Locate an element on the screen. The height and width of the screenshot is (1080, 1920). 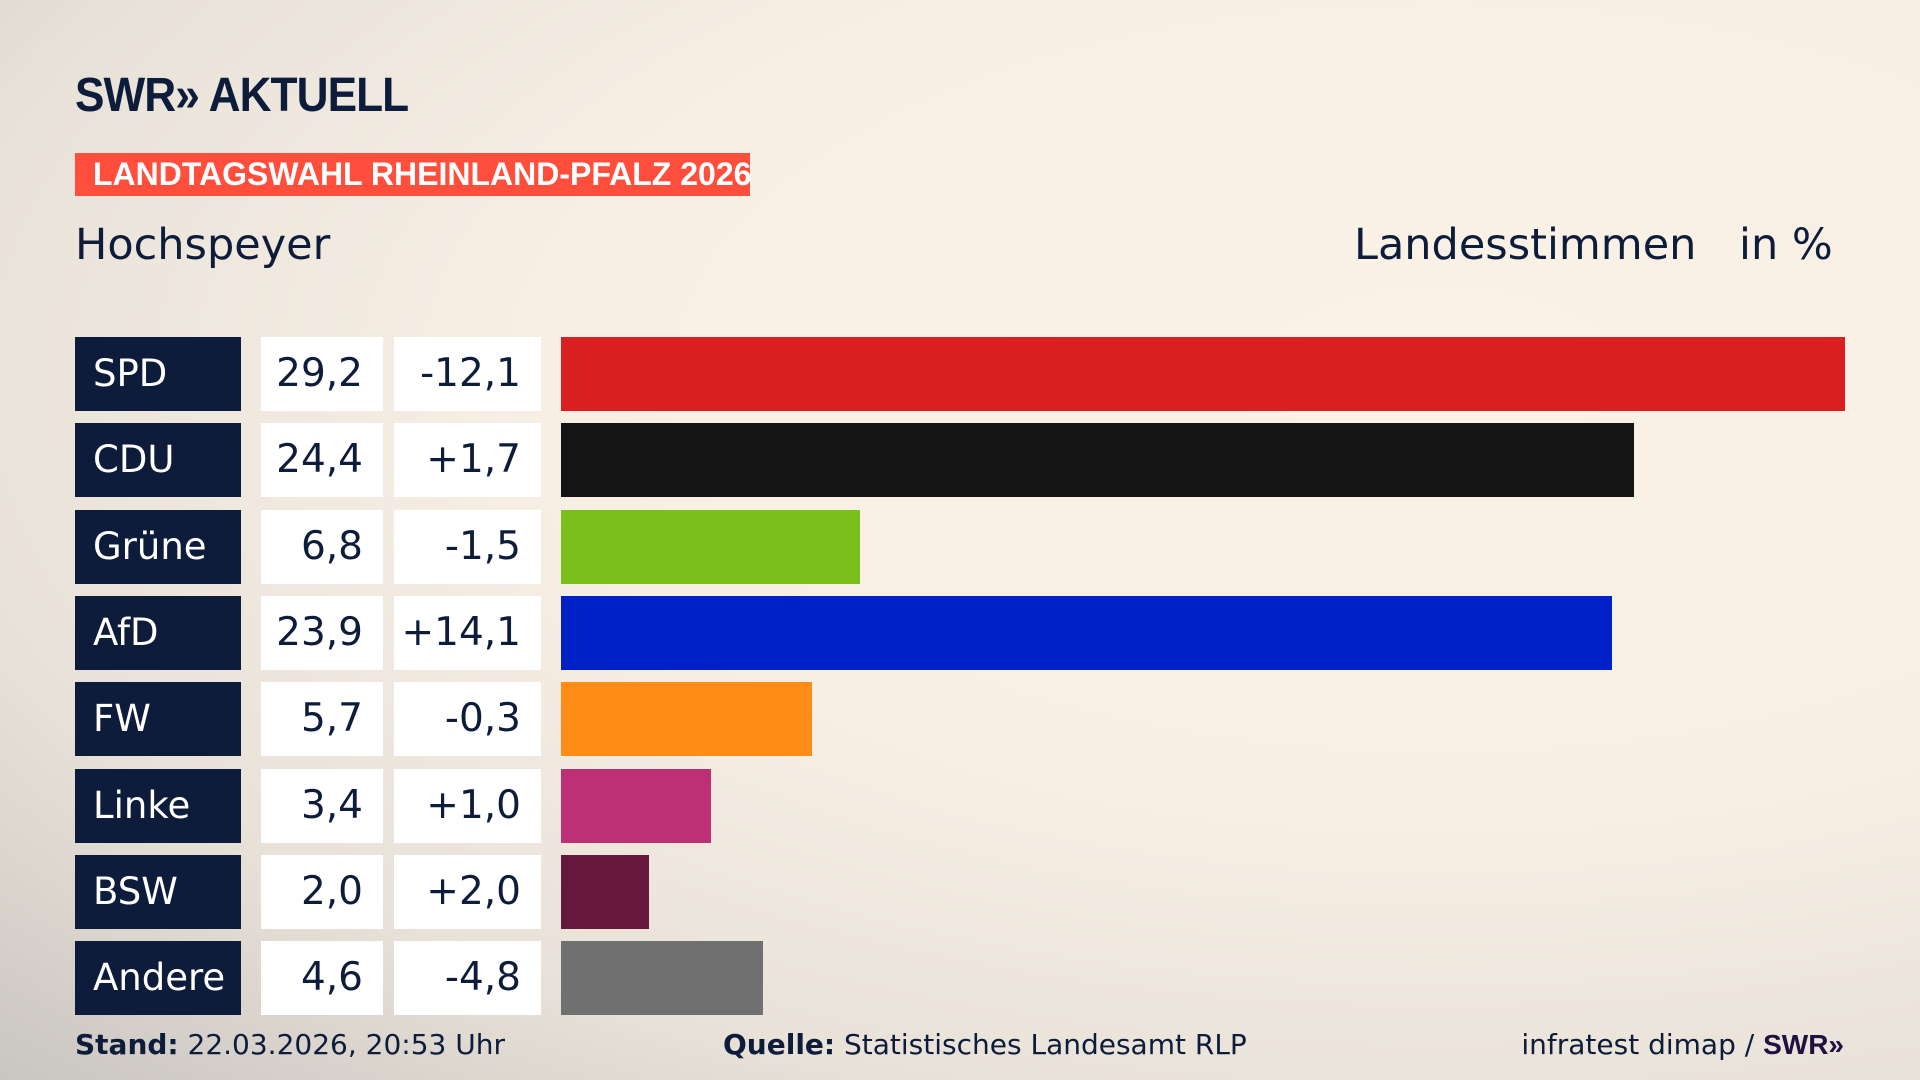
bar-fw is located at coordinates (686, 719).